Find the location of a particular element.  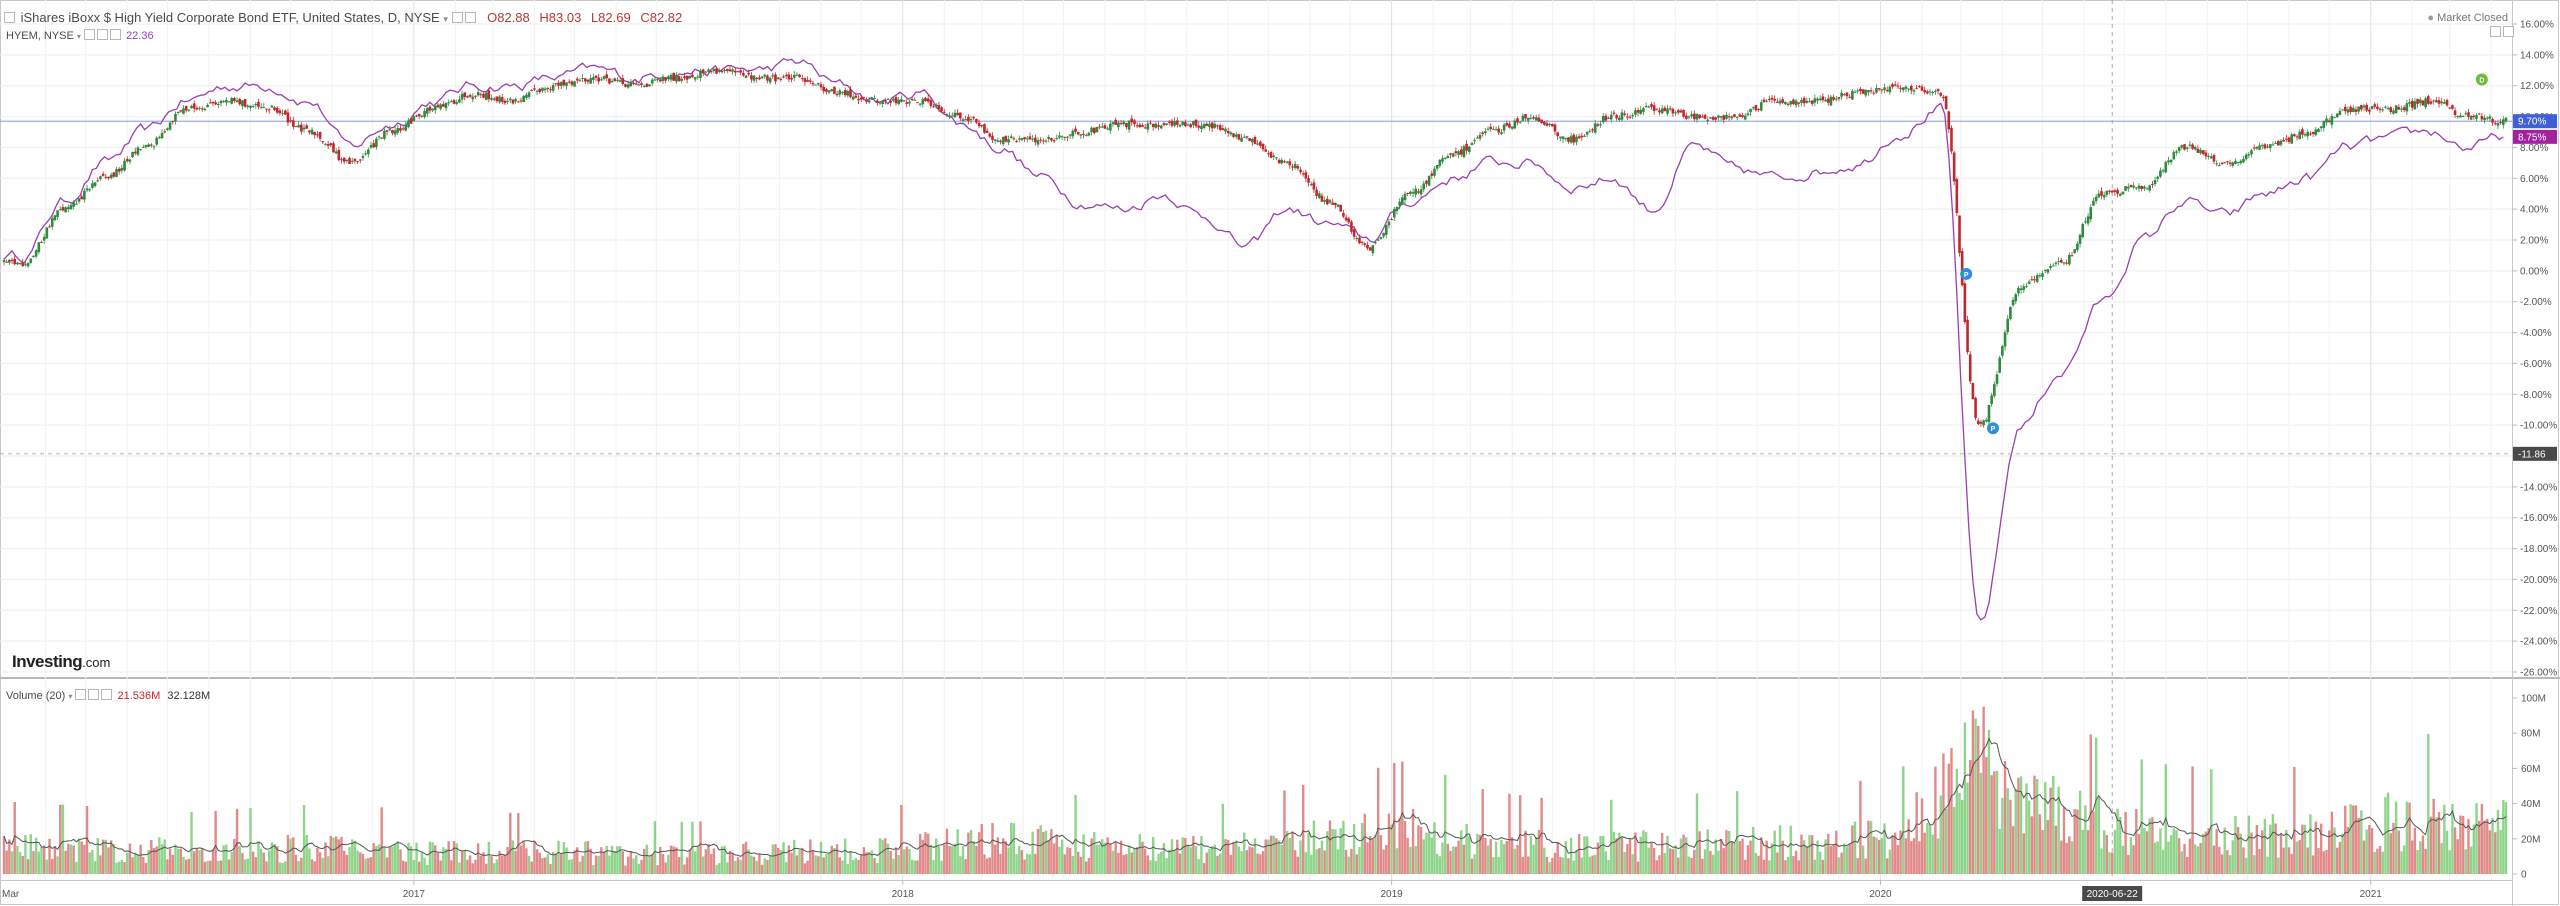

volume-label: Volume (20) is located at coordinates (36, 696).